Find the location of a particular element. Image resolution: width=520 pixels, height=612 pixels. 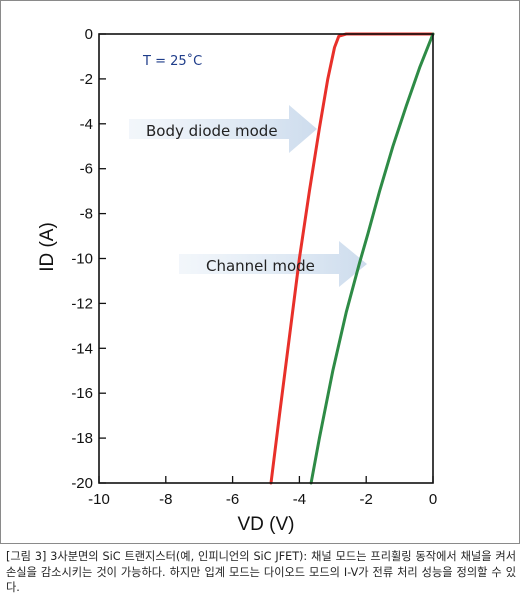

x-tick-label: -6 is located at coordinates (232, 499).